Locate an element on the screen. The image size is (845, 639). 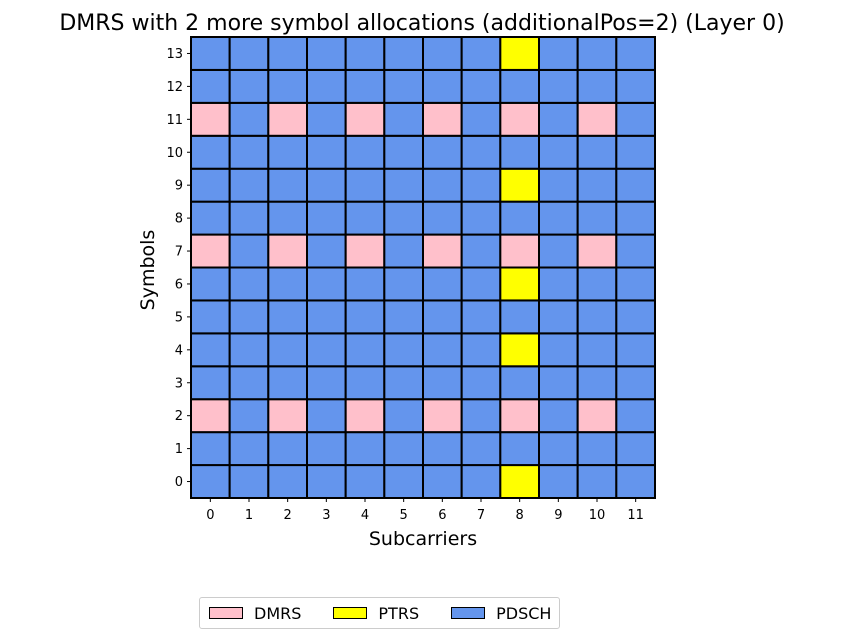
x-tick-label-7: 7 is located at coordinates (481, 515).